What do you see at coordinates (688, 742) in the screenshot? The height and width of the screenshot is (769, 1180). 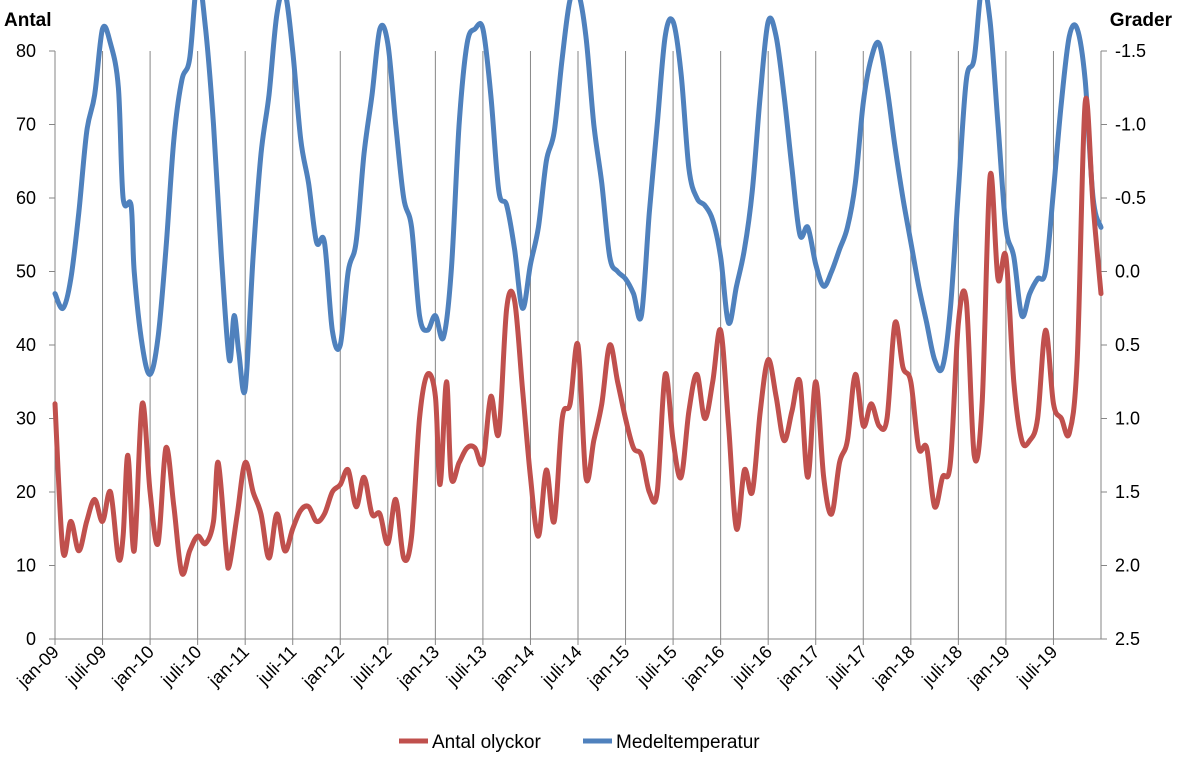 I see `legend-label-temperature: Medeltemperatur` at bounding box center [688, 742].